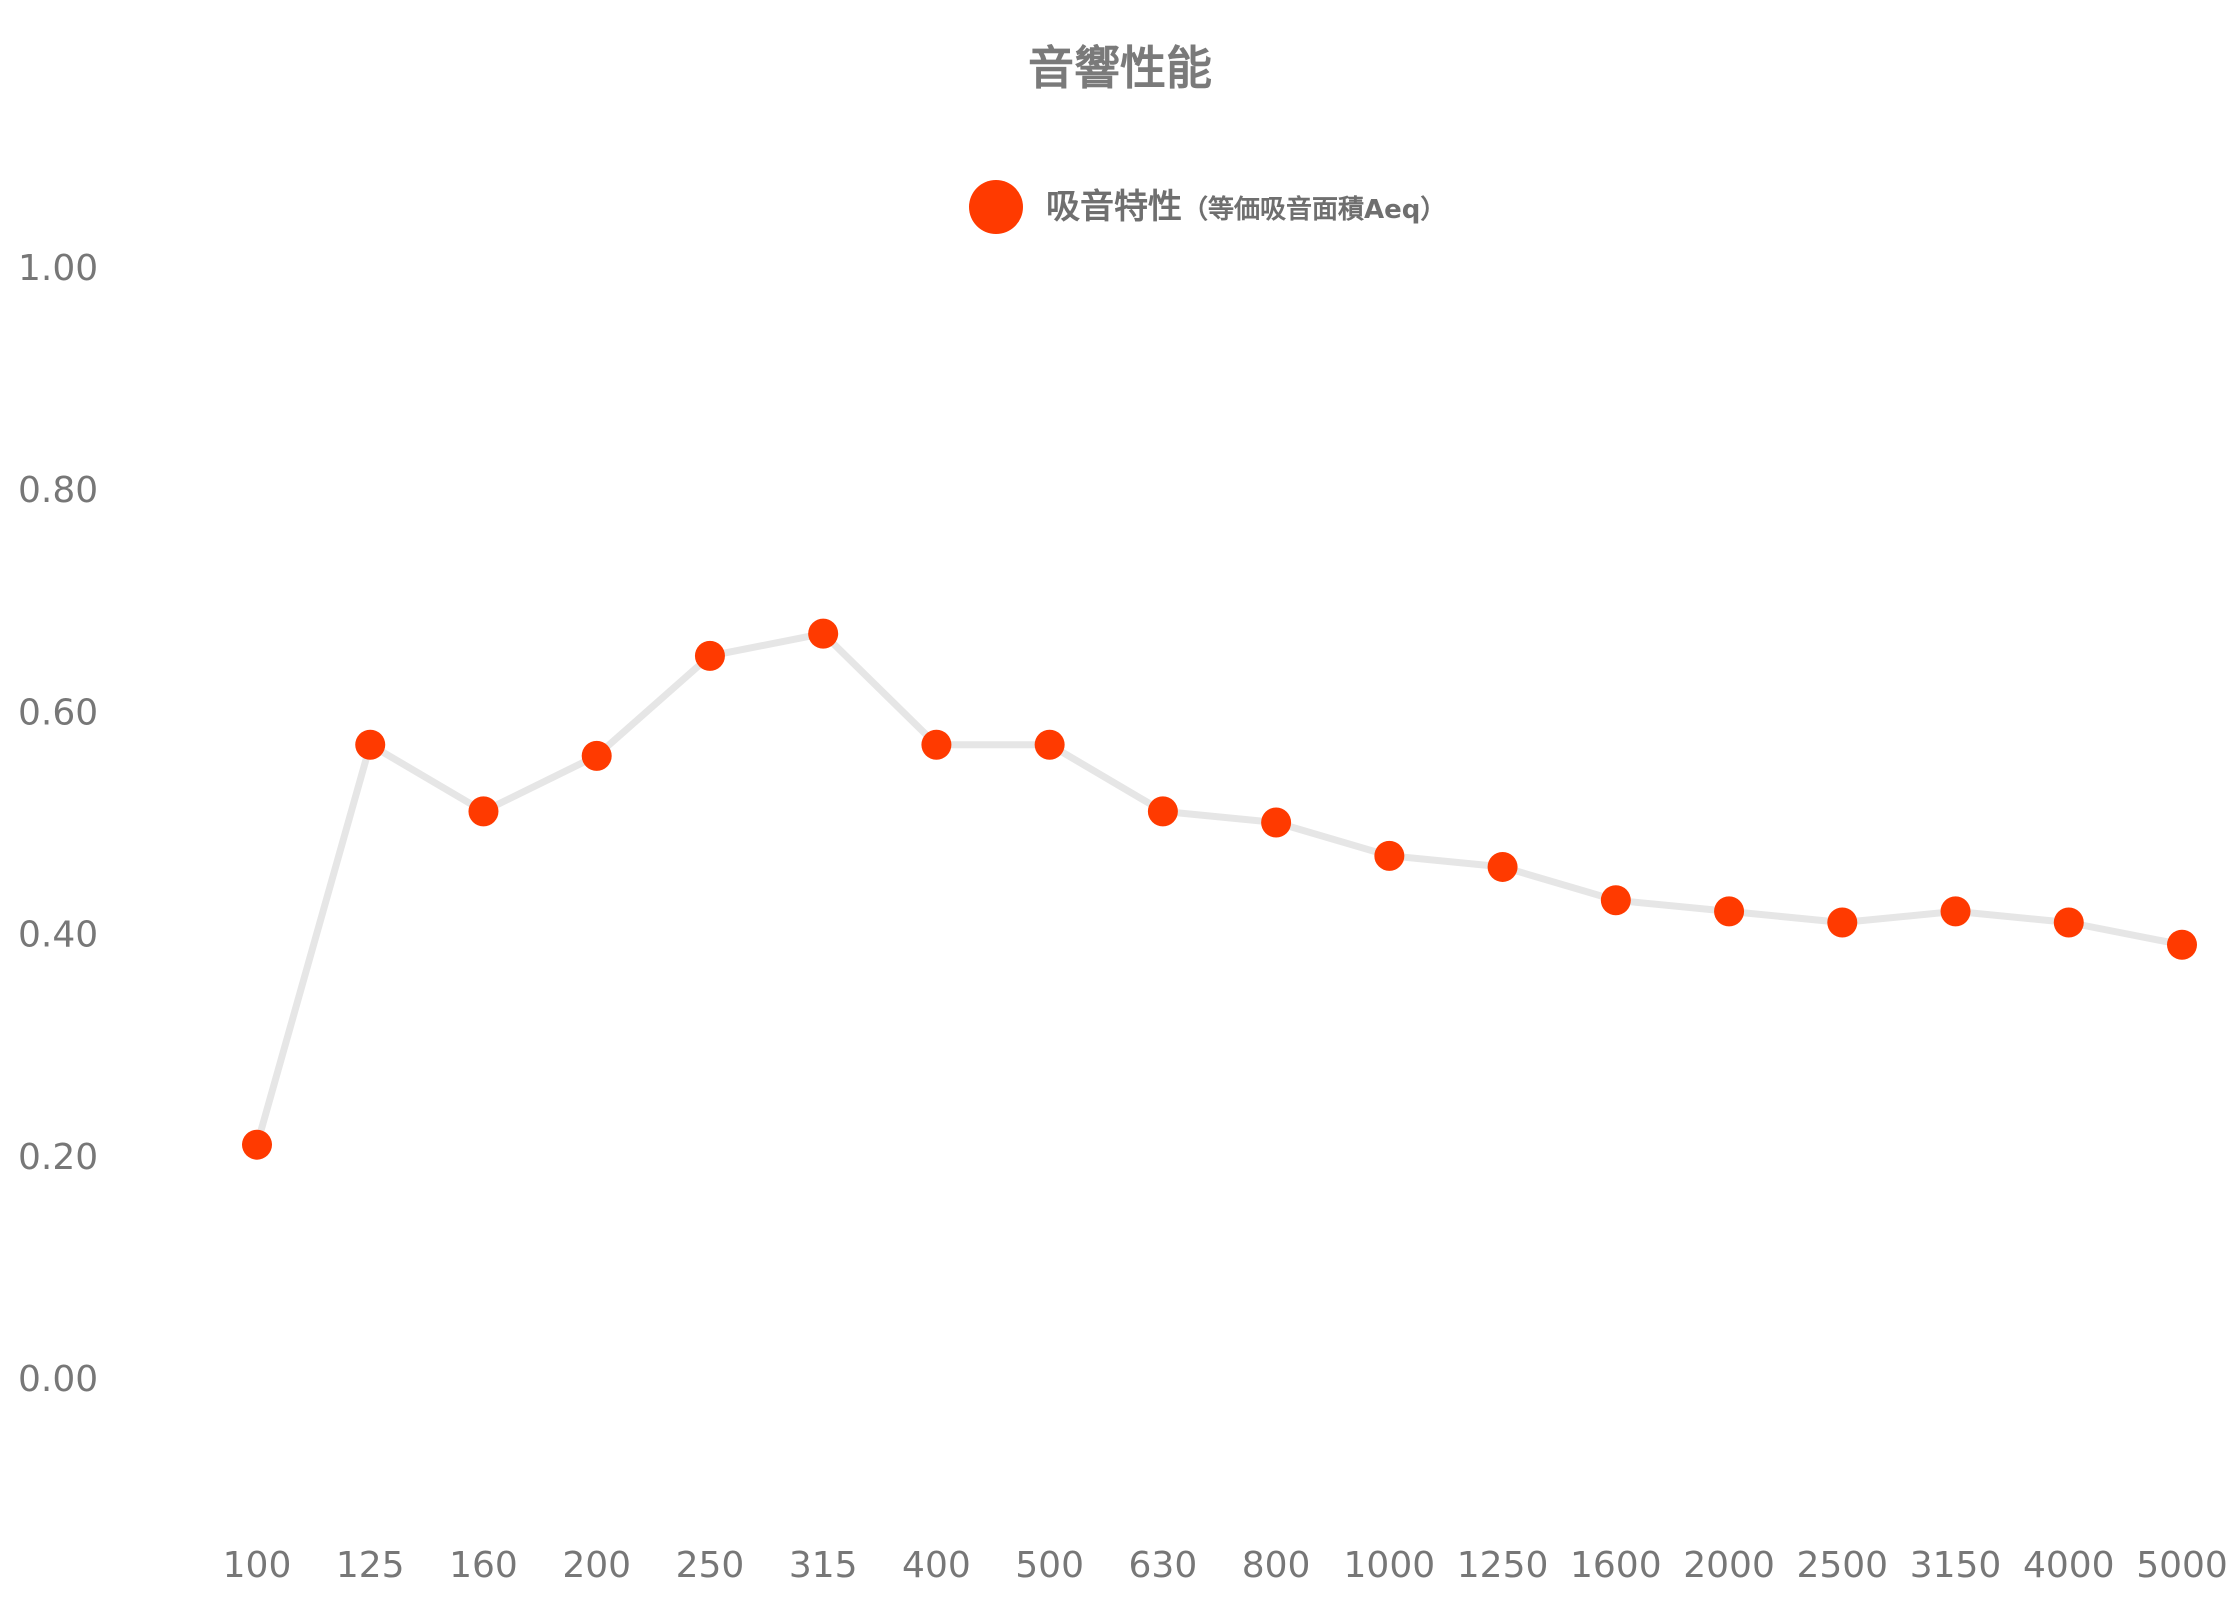 This screenshot has width=2228, height=1600. Describe the element at coordinates (996, 207) in the screenshot. I see `legend-marker-icon` at that location.